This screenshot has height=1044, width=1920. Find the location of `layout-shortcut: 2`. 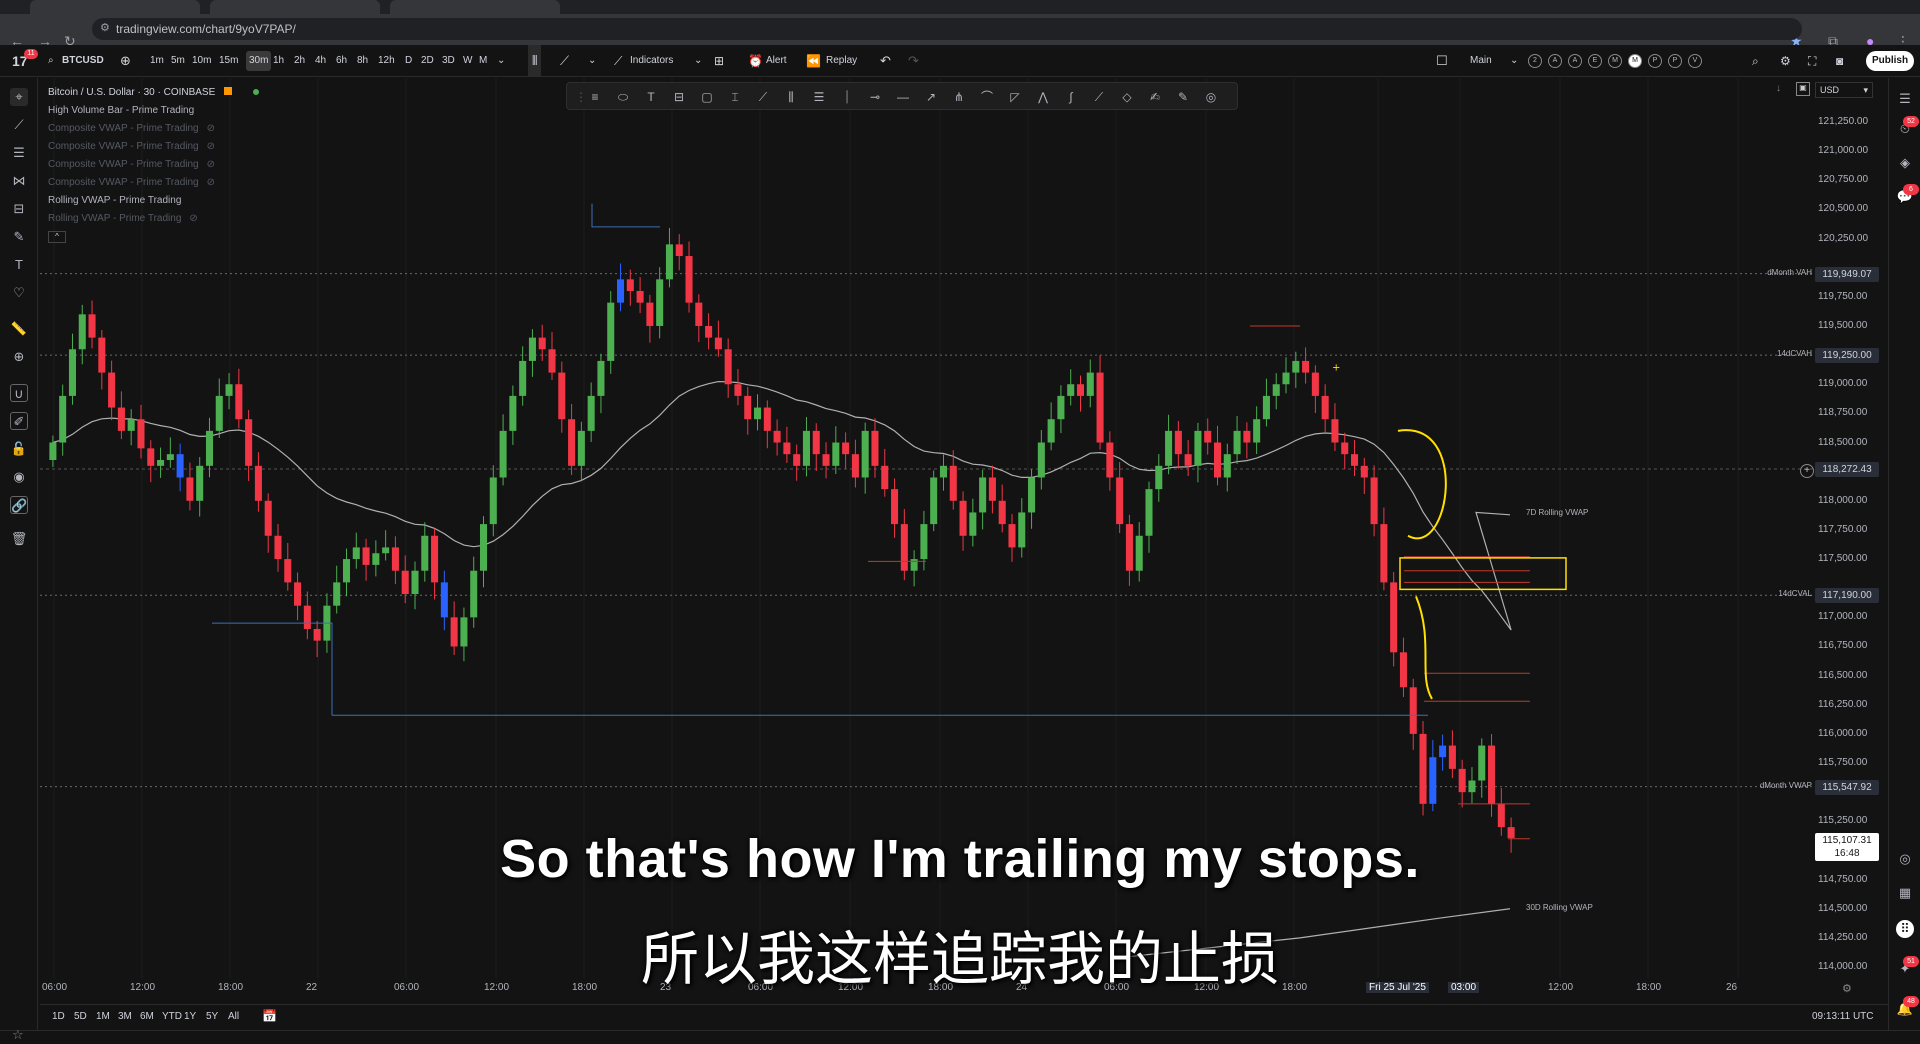

layout-shortcut: 2 is located at coordinates (1535, 61).